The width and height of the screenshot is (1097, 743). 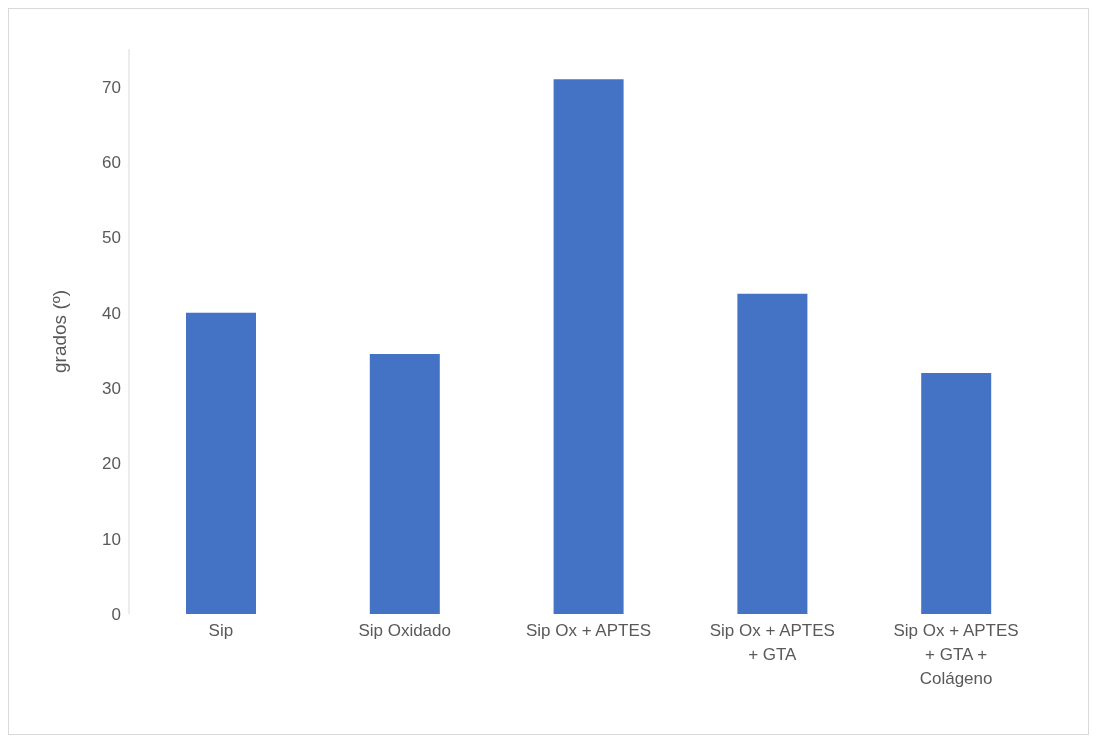 What do you see at coordinates (111, 389) in the screenshot?
I see `y-tick-label: 30` at bounding box center [111, 389].